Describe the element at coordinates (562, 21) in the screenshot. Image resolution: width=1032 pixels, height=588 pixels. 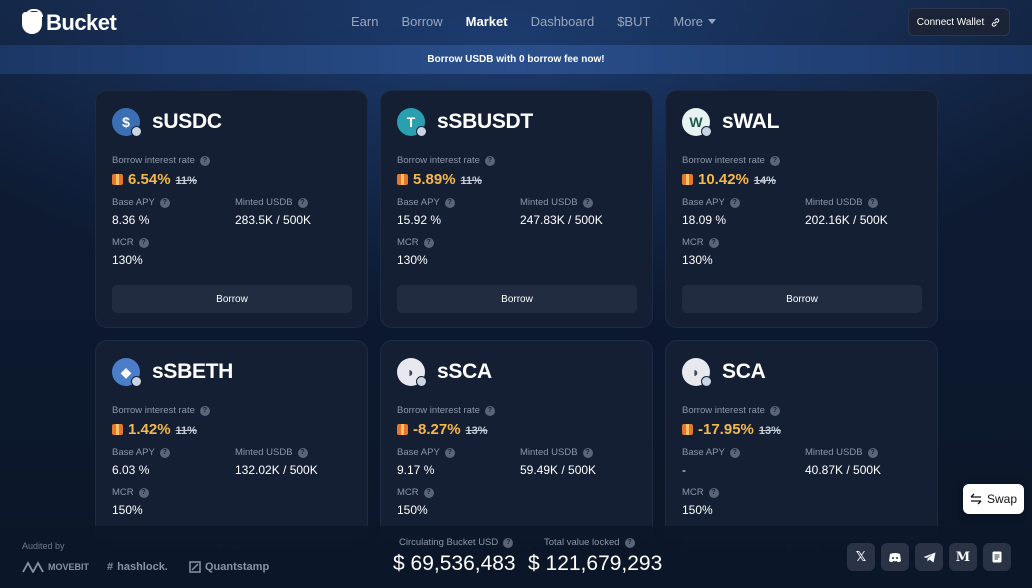
I see `nav-dashboard: Dashboard` at that location.